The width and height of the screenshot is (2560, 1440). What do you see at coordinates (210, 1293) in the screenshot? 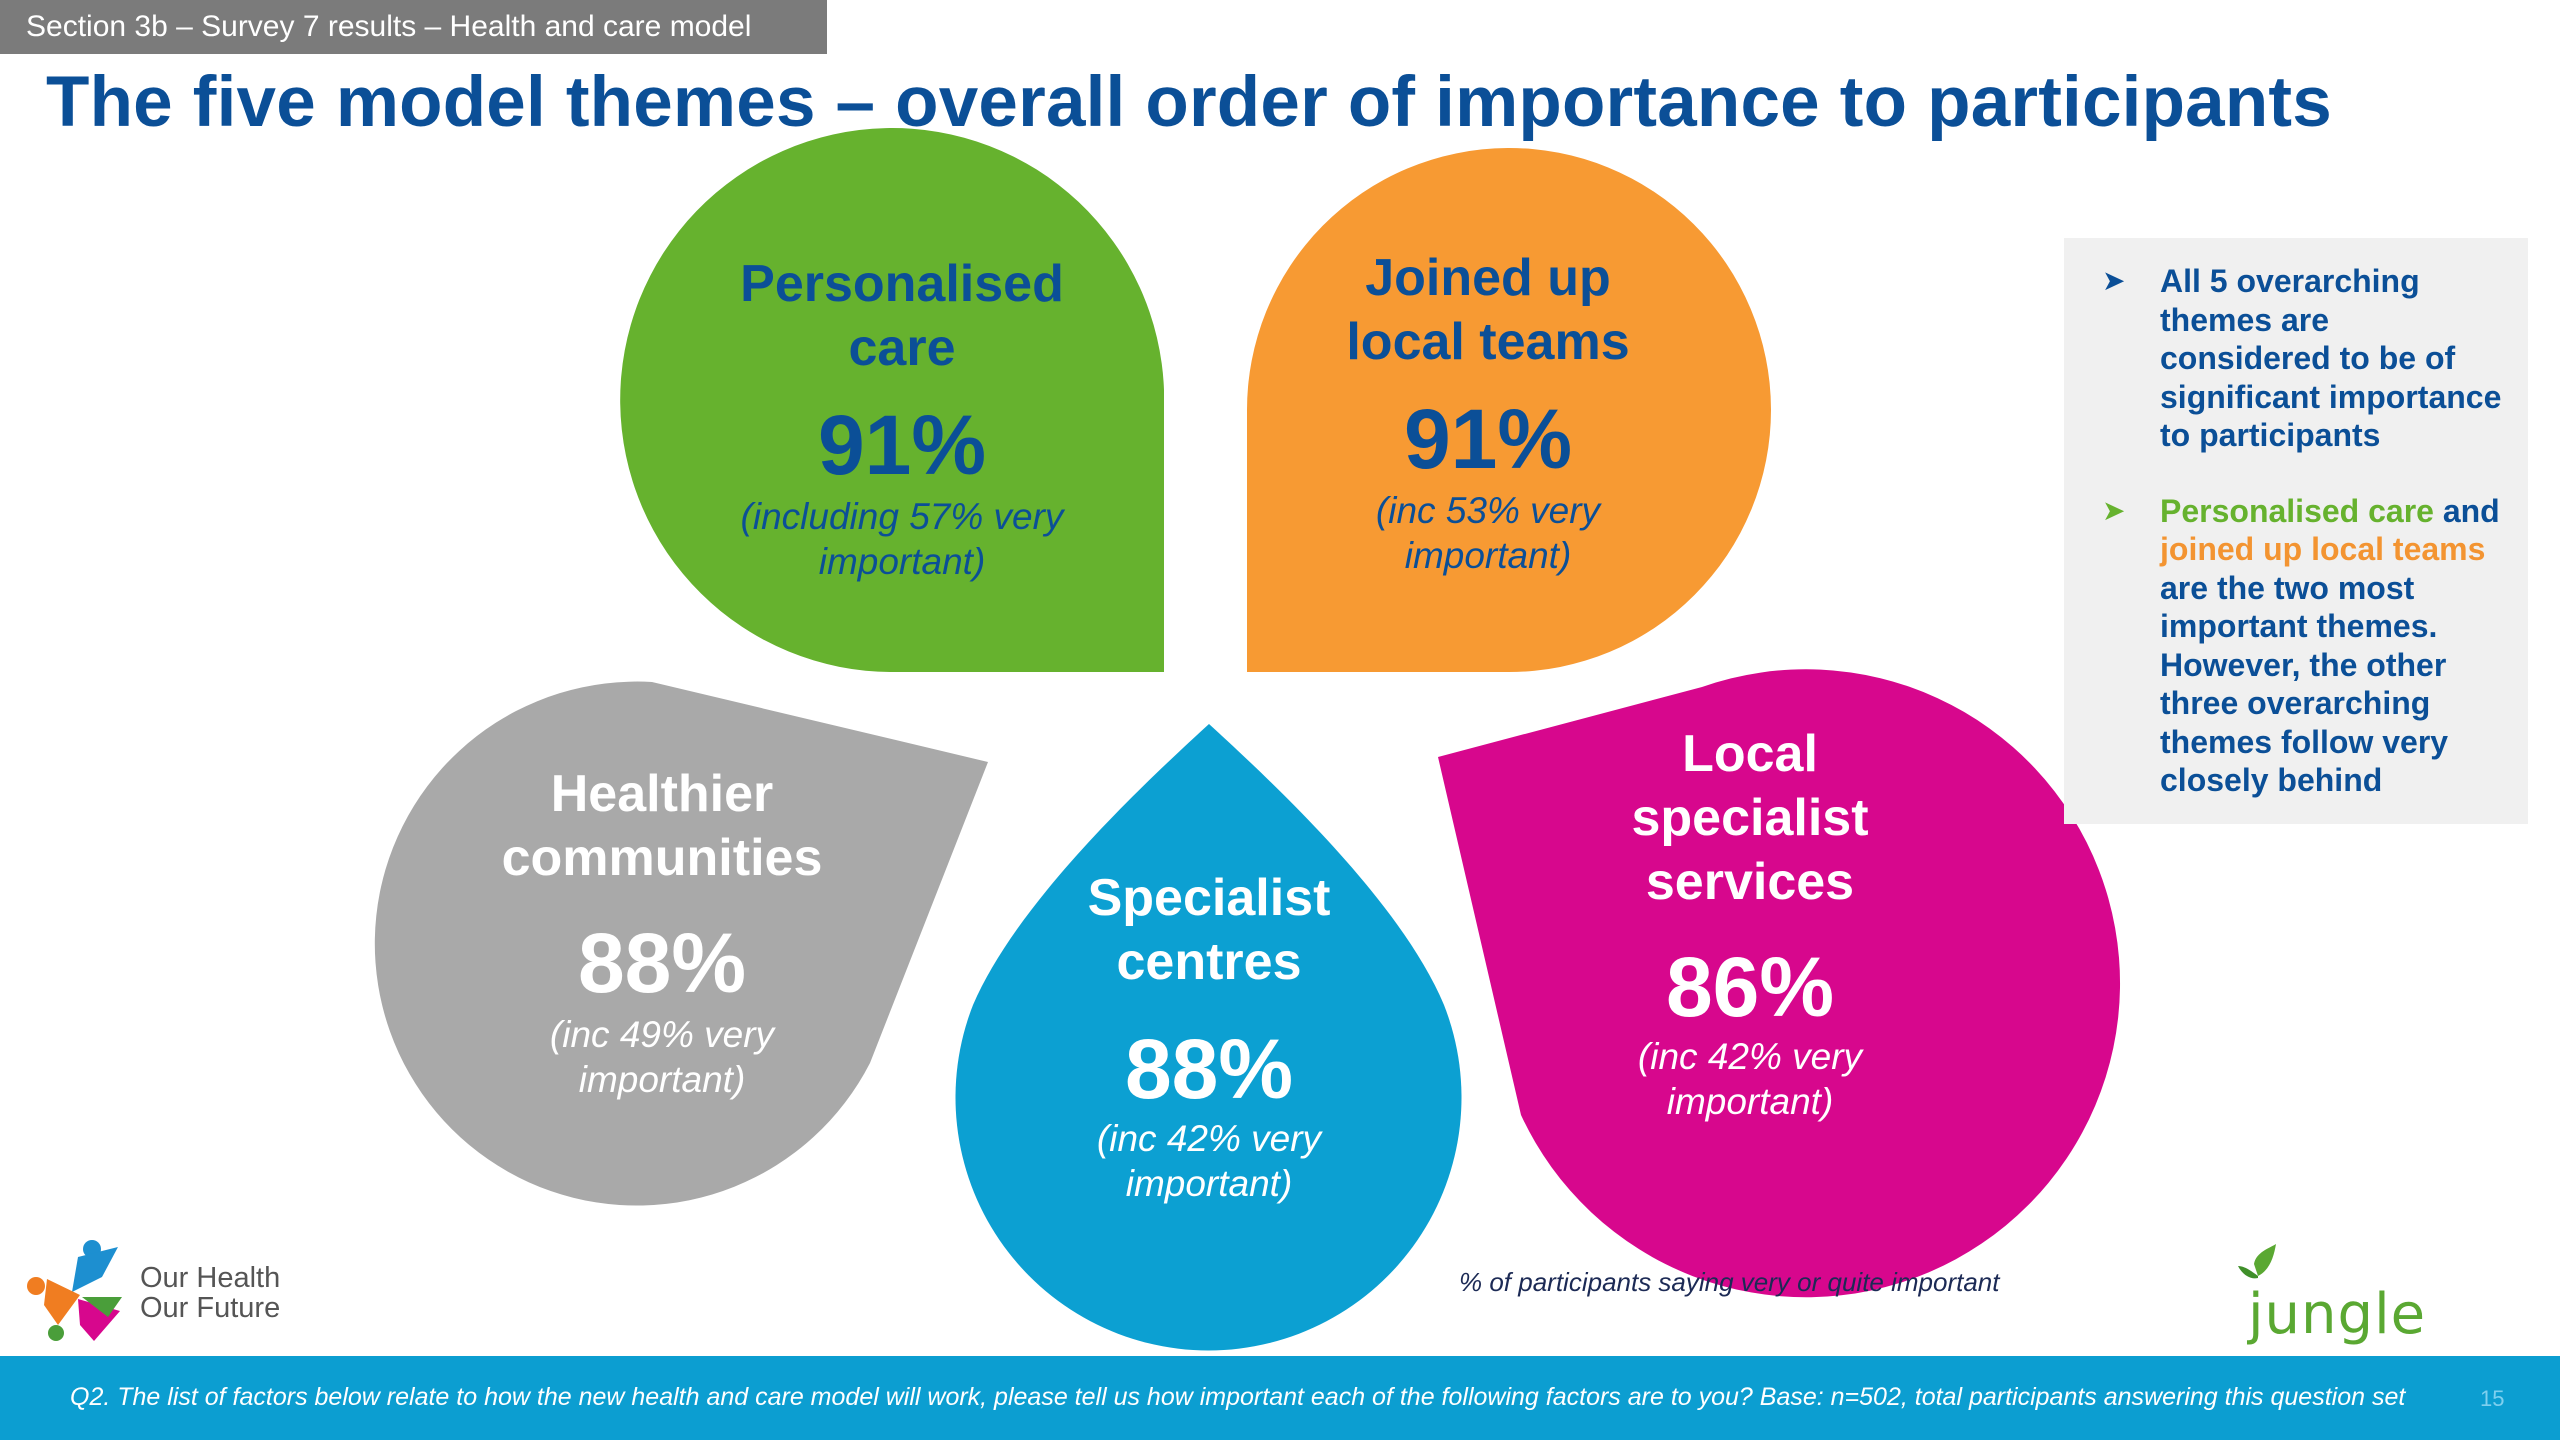
I see `our-health-our-future-wordmark: Our Health Our Future` at bounding box center [210, 1293].